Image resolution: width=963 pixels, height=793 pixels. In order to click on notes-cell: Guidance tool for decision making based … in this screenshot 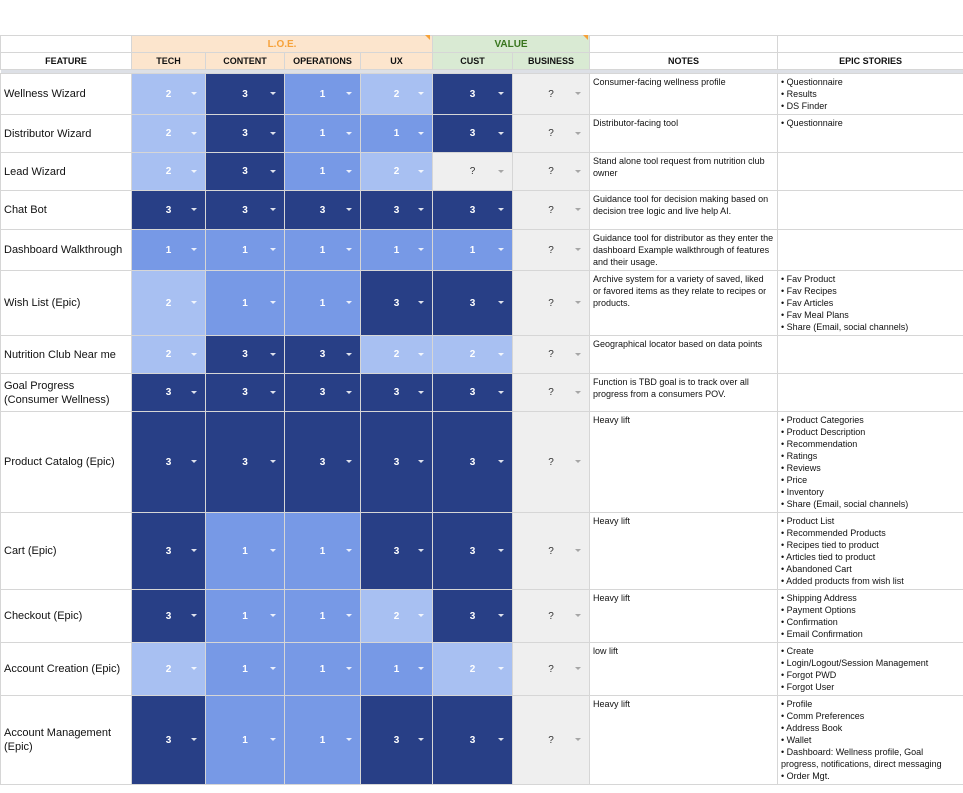, I will do `click(684, 210)`.